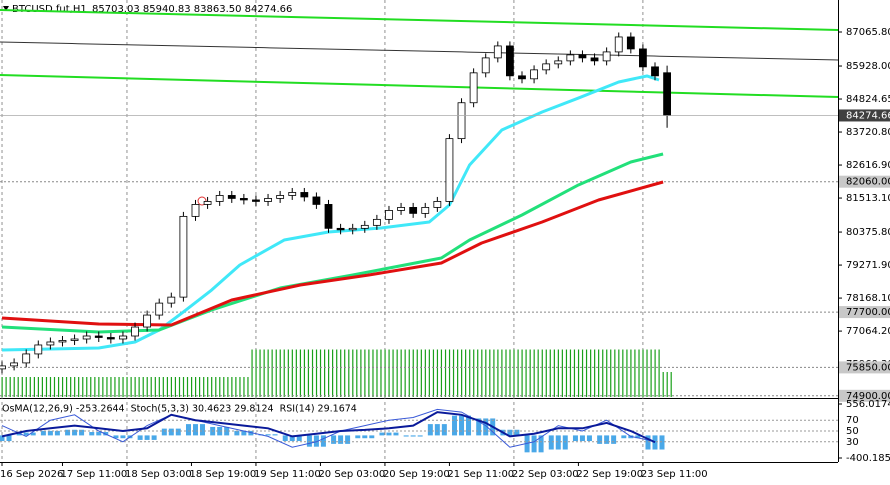  I want to click on level-label: 74900.00, so click(868, 396).